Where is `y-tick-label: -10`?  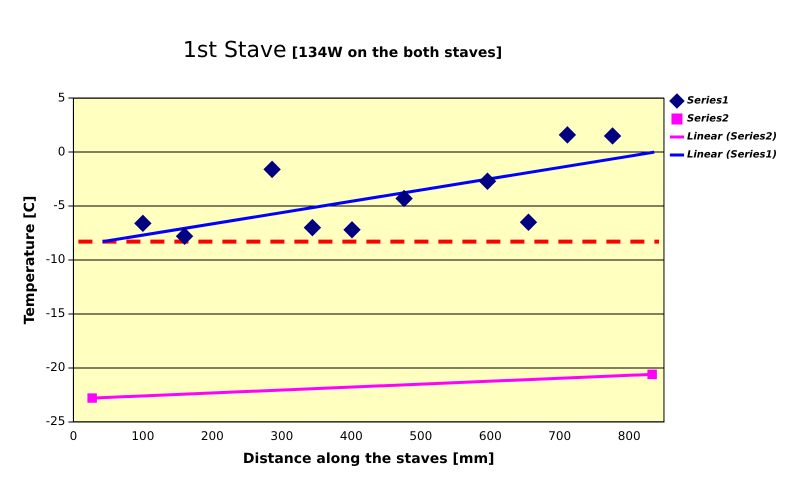 y-tick-label: -10 is located at coordinates (56, 259).